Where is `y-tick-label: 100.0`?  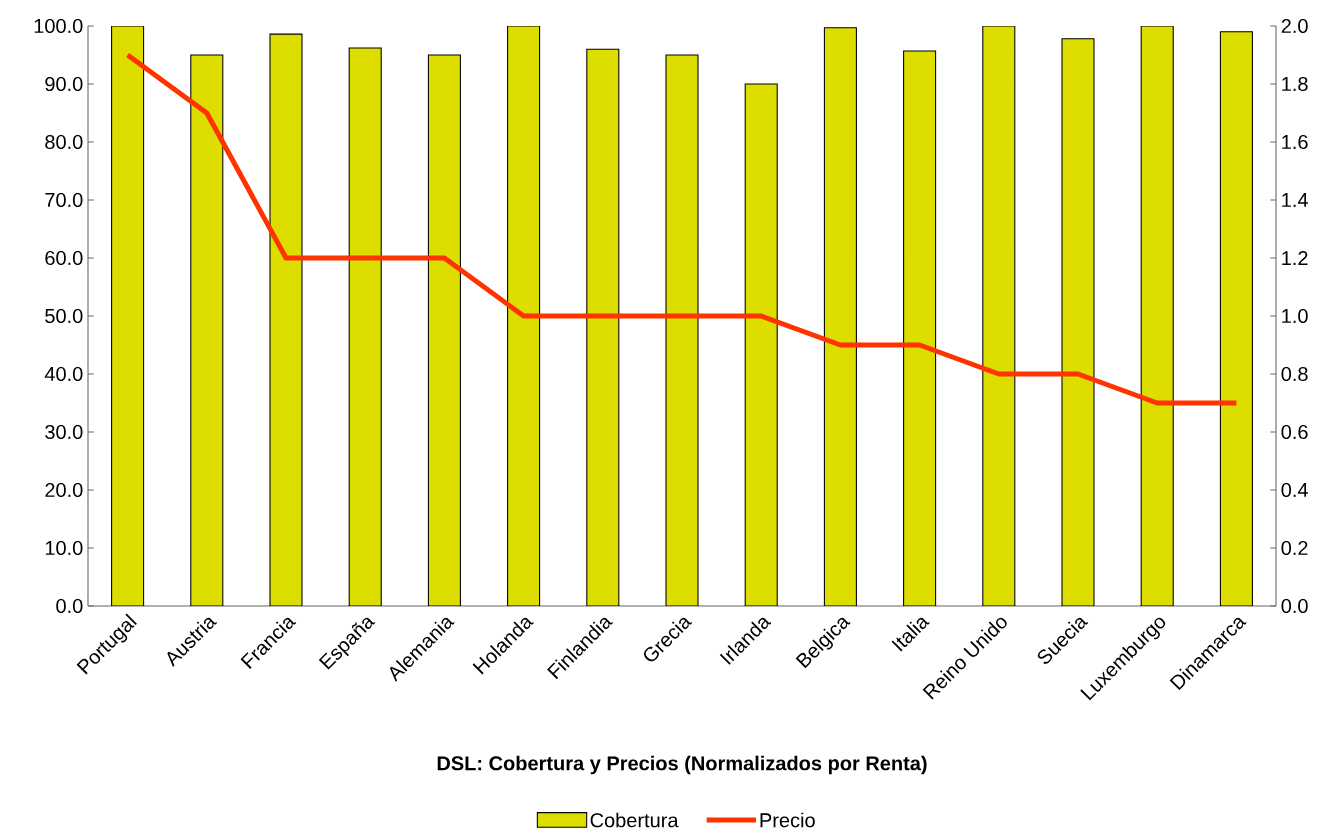
y-tick-label: 100.0 is located at coordinates (58, 26).